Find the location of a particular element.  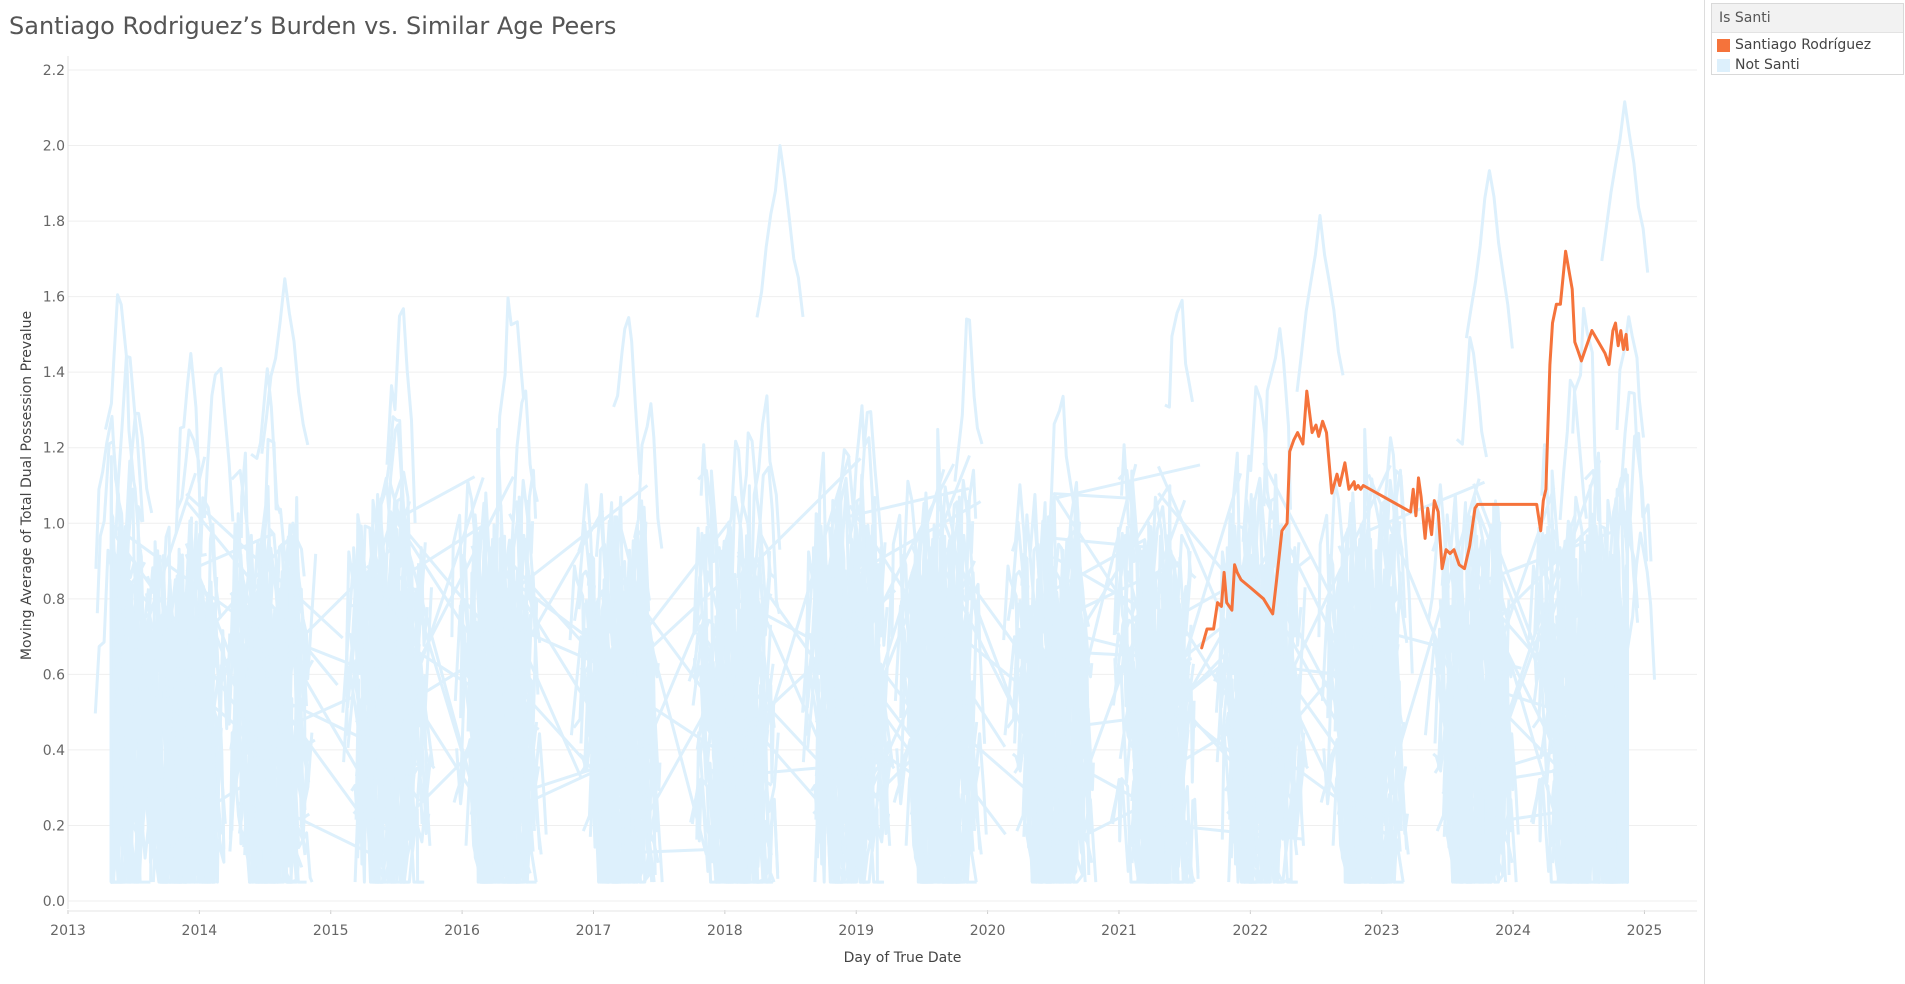

x-tick-label: 2013 is located at coordinates (68, 931).